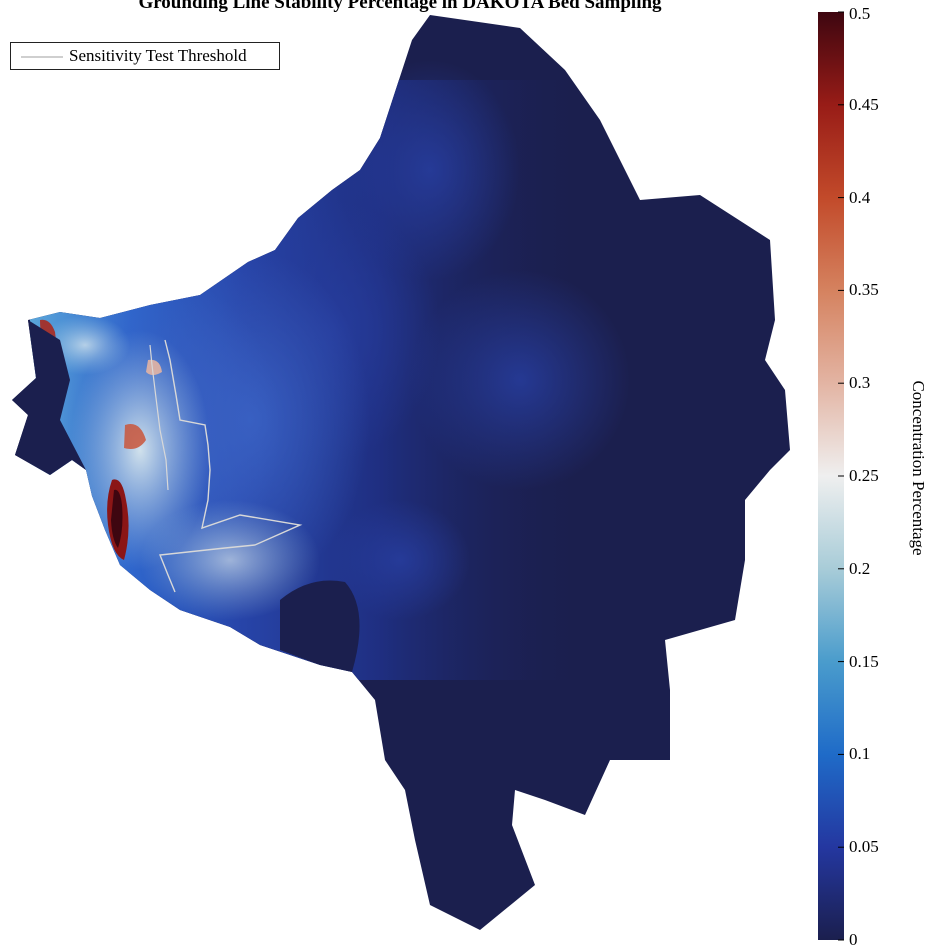 Image resolution: width=933 pixels, height=950 pixels. What do you see at coordinates (49, 397) in the screenshot?
I see `ocean-inlet` at bounding box center [49, 397].